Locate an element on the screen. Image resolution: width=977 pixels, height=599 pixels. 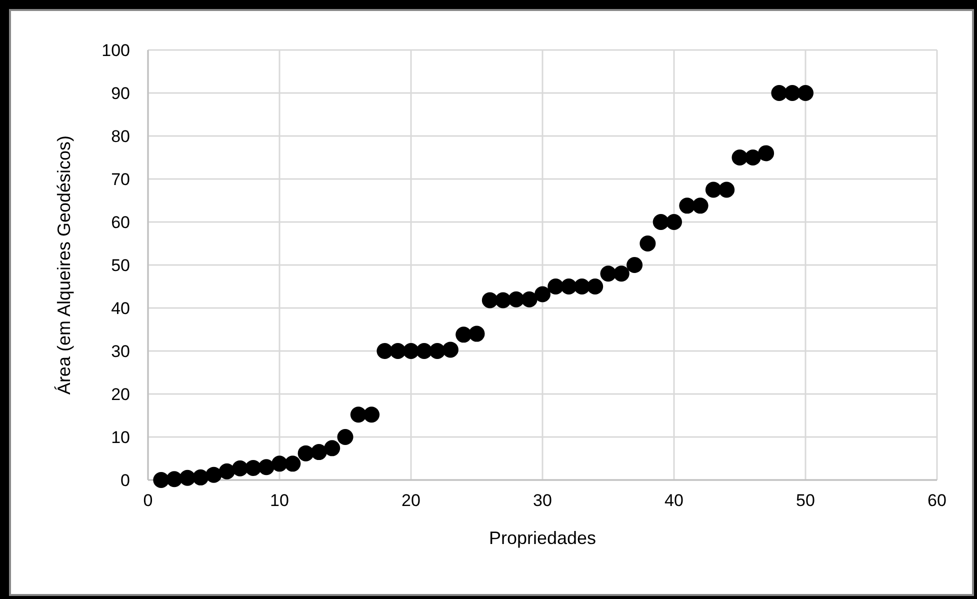
x-axis-title: Propriedades is located at coordinates (542, 538).